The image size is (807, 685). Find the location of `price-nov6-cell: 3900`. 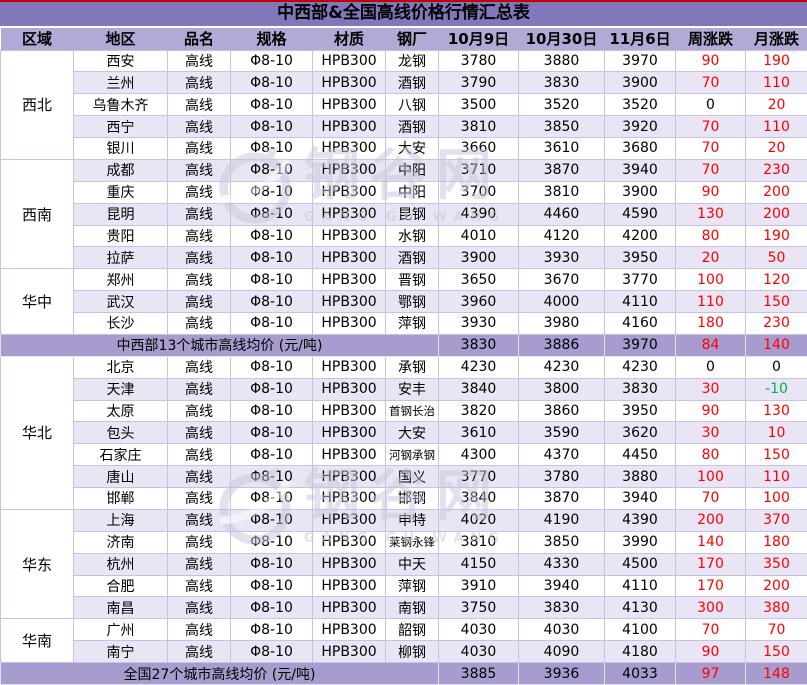

price-nov6-cell: 3900 is located at coordinates (640, 192).